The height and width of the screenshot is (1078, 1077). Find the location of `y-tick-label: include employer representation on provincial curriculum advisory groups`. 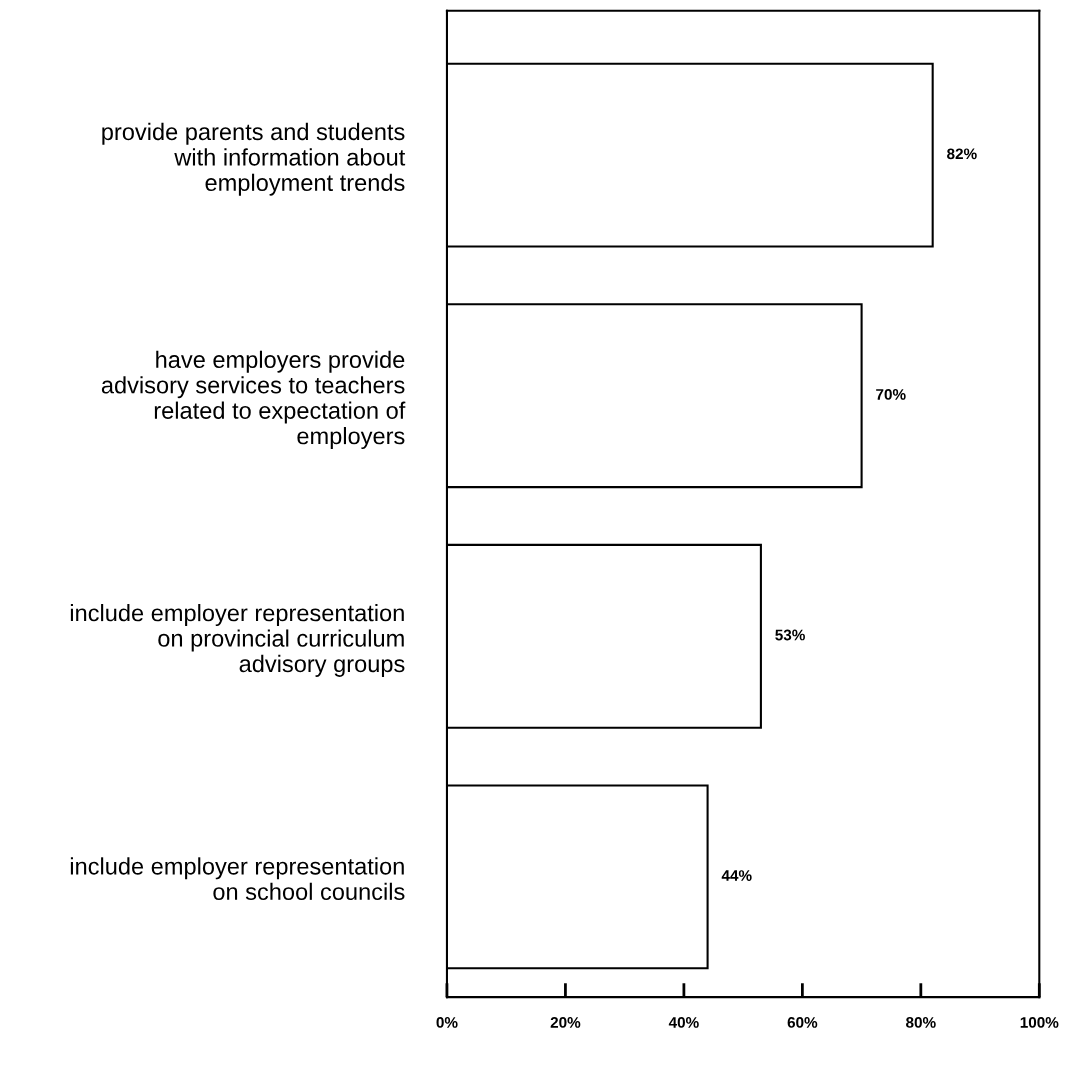

y-tick-label: include employer representation on provincial curriculum advisory groups is located at coordinates (237, 640).